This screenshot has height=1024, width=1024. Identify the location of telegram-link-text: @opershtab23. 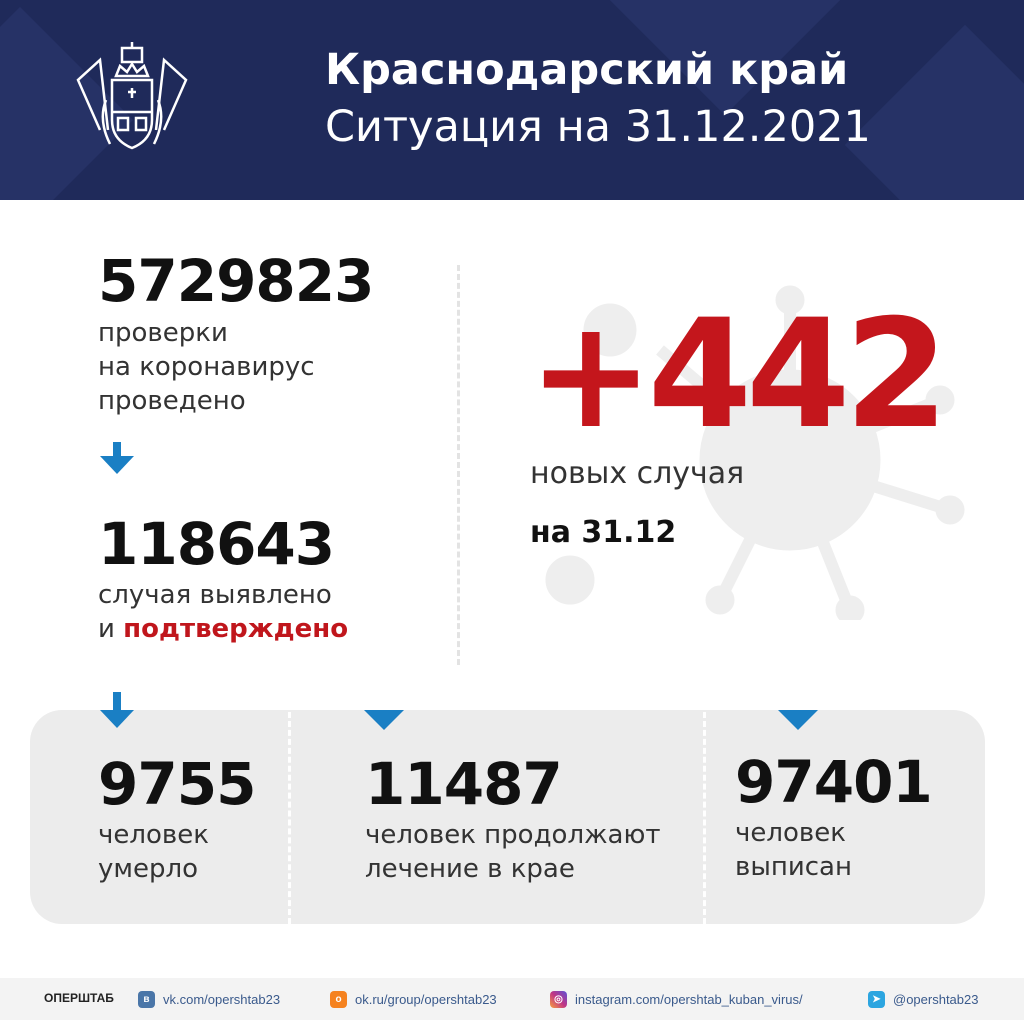
(936, 999).